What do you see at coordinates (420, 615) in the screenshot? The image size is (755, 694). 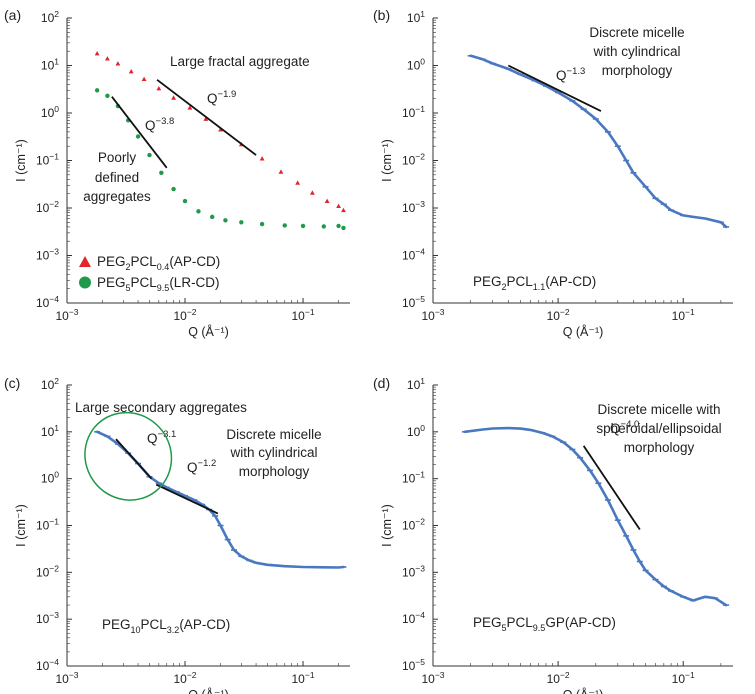 I see `panel-d-y-tick-label-exp: −4` at bounding box center [420, 615].